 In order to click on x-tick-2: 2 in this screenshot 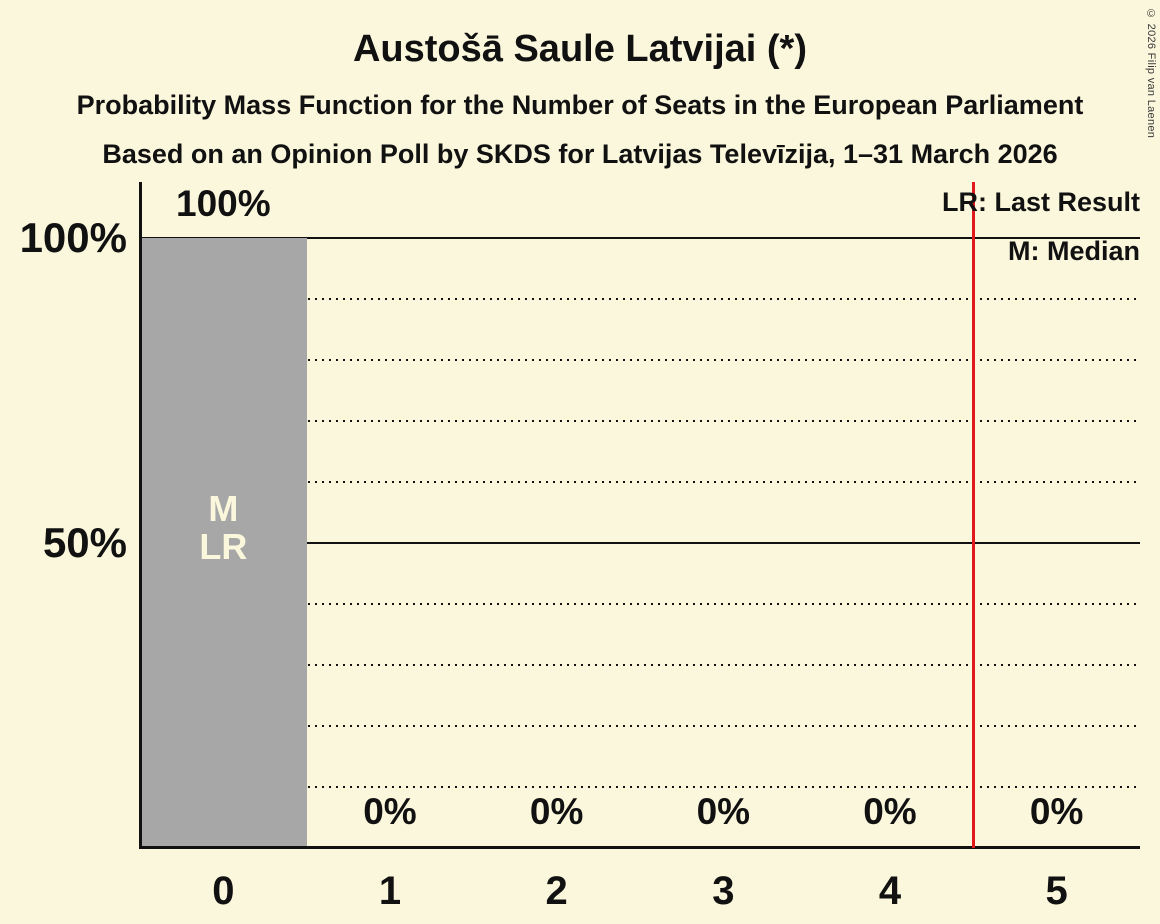, I will do `click(556, 891)`.